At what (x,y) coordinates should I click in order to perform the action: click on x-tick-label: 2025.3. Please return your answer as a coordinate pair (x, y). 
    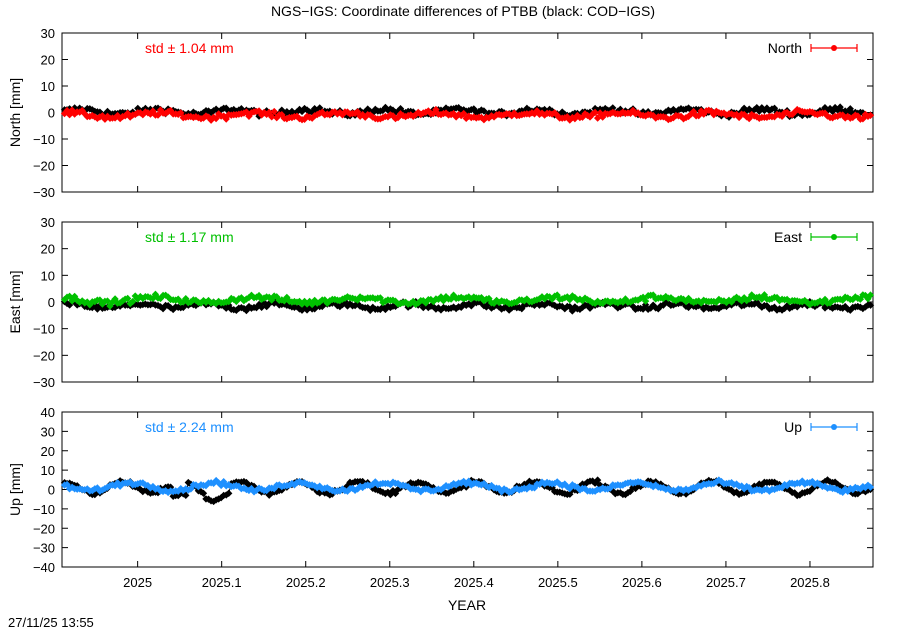
    Looking at the image, I should click on (390, 582).